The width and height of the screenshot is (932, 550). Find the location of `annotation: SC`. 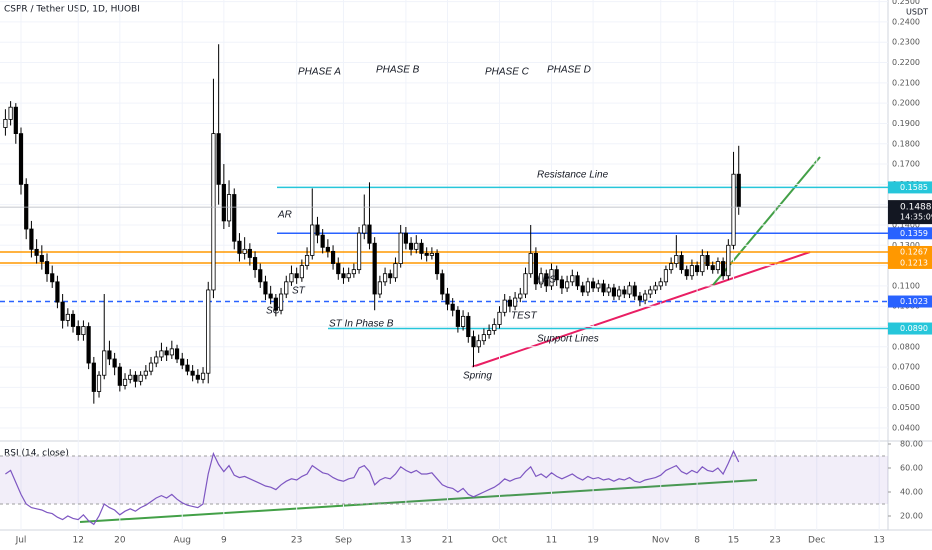

annotation: SC is located at coordinates (273, 311).